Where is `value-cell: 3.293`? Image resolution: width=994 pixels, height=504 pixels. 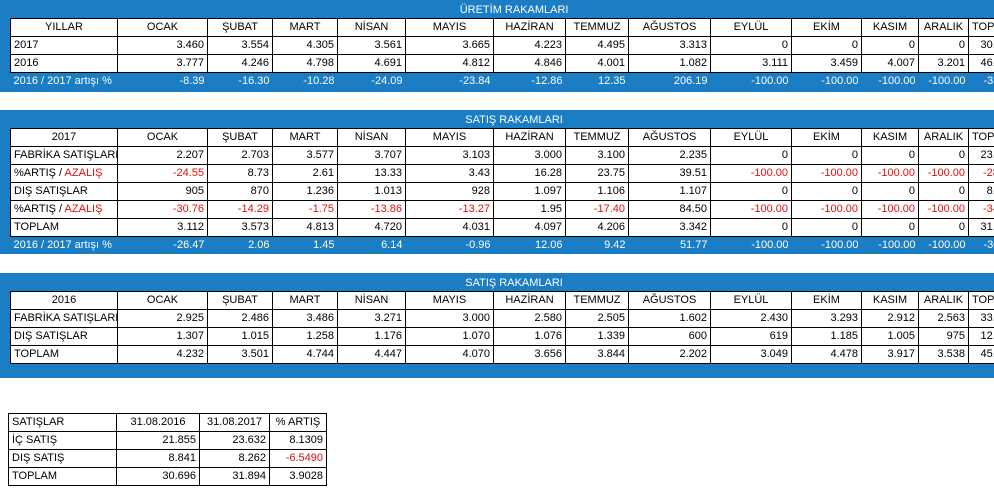 value-cell: 3.293 is located at coordinates (826, 318).